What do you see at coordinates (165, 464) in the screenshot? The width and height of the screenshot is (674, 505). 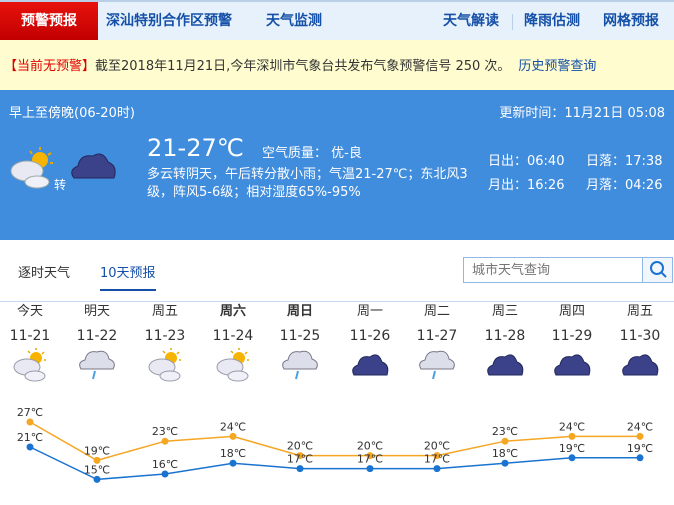 I see `low-temp-label: 16℃` at bounding box center [165, 464].